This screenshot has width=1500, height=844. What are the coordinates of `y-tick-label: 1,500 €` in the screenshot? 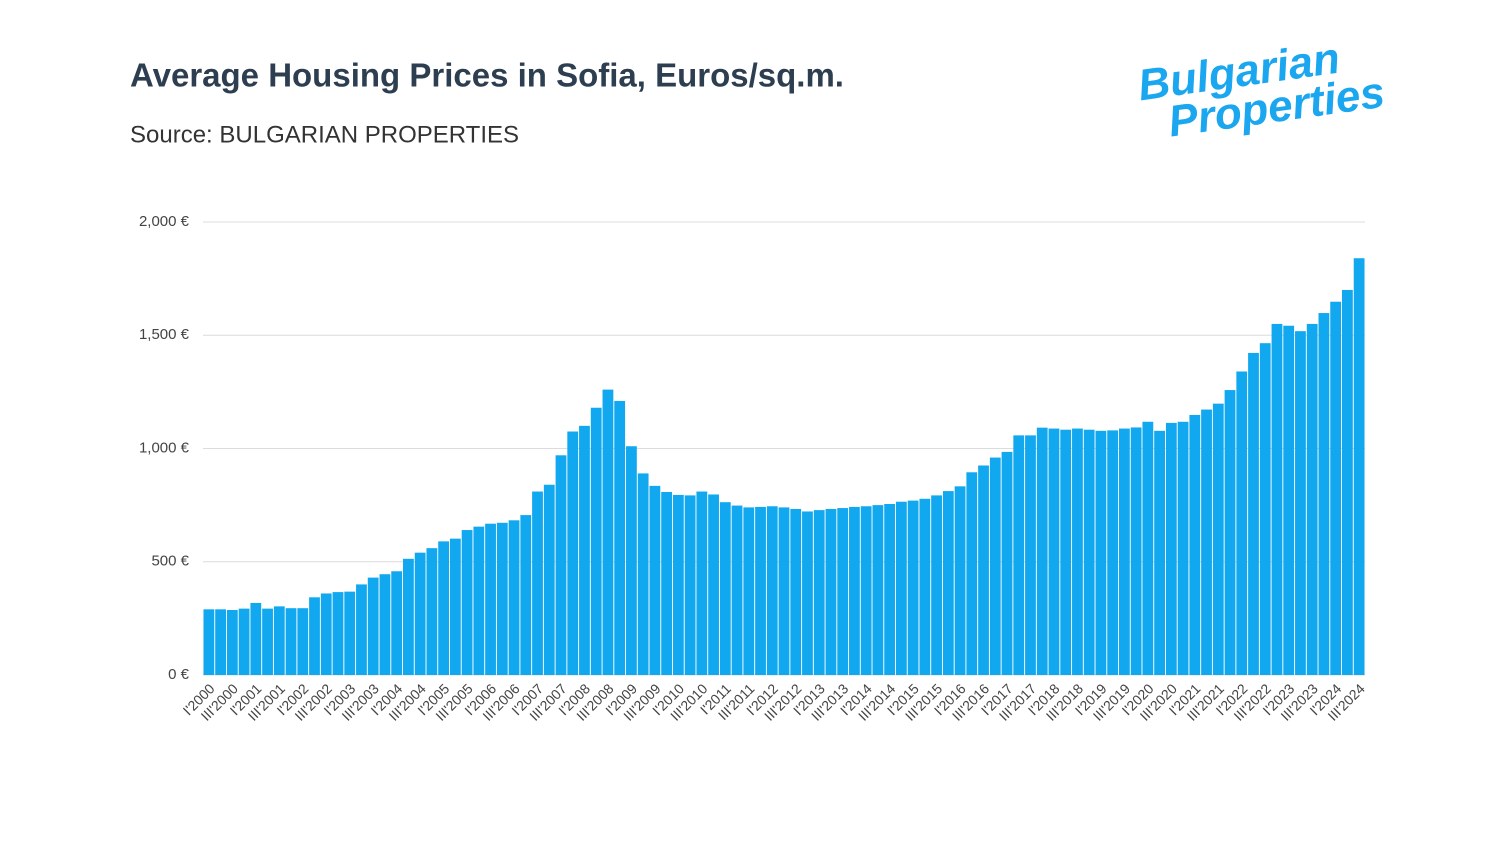 It's located at (164, 334).